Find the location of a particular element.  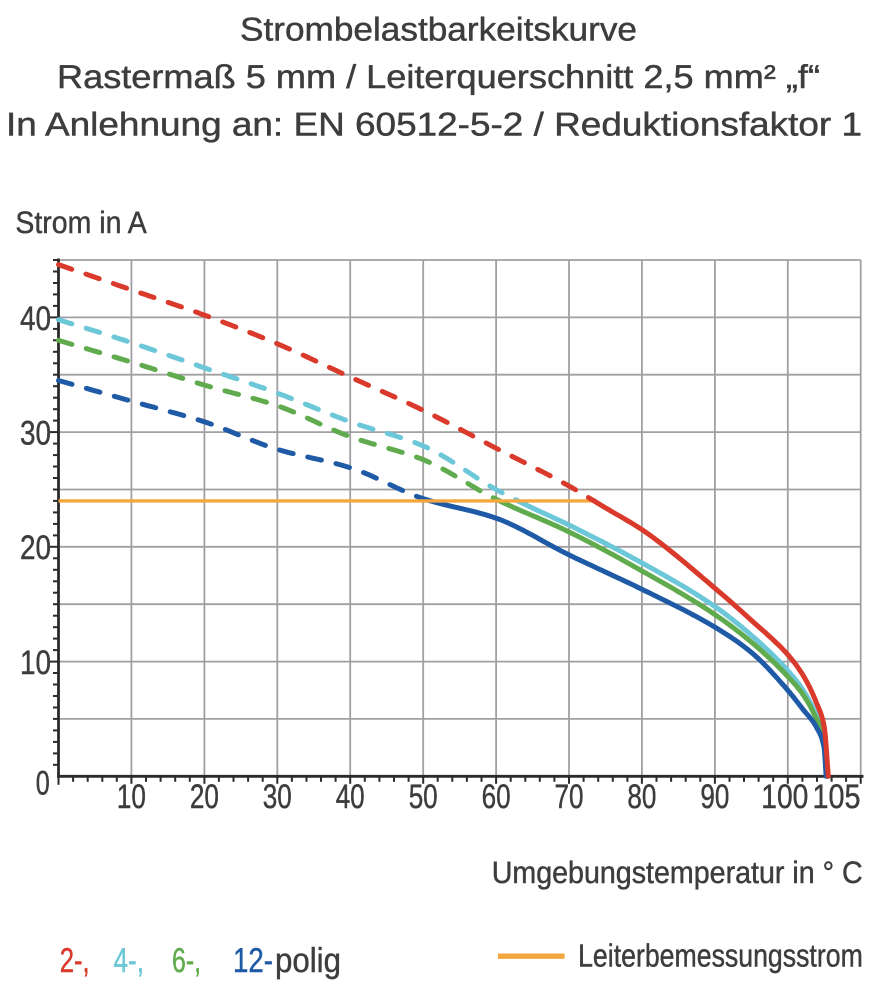

svg-text: 50 is located at coordinates (423, 797).